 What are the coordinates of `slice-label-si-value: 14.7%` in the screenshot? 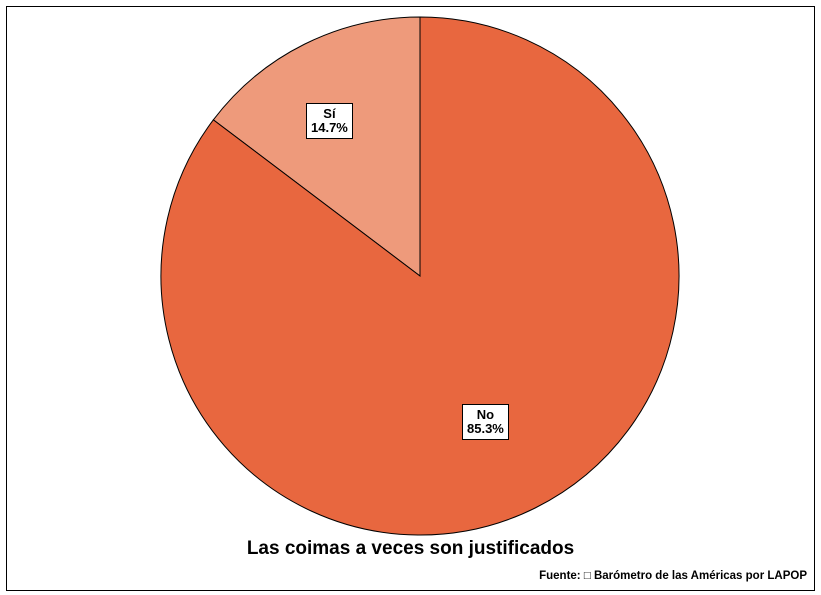 It's located at (329, 127).